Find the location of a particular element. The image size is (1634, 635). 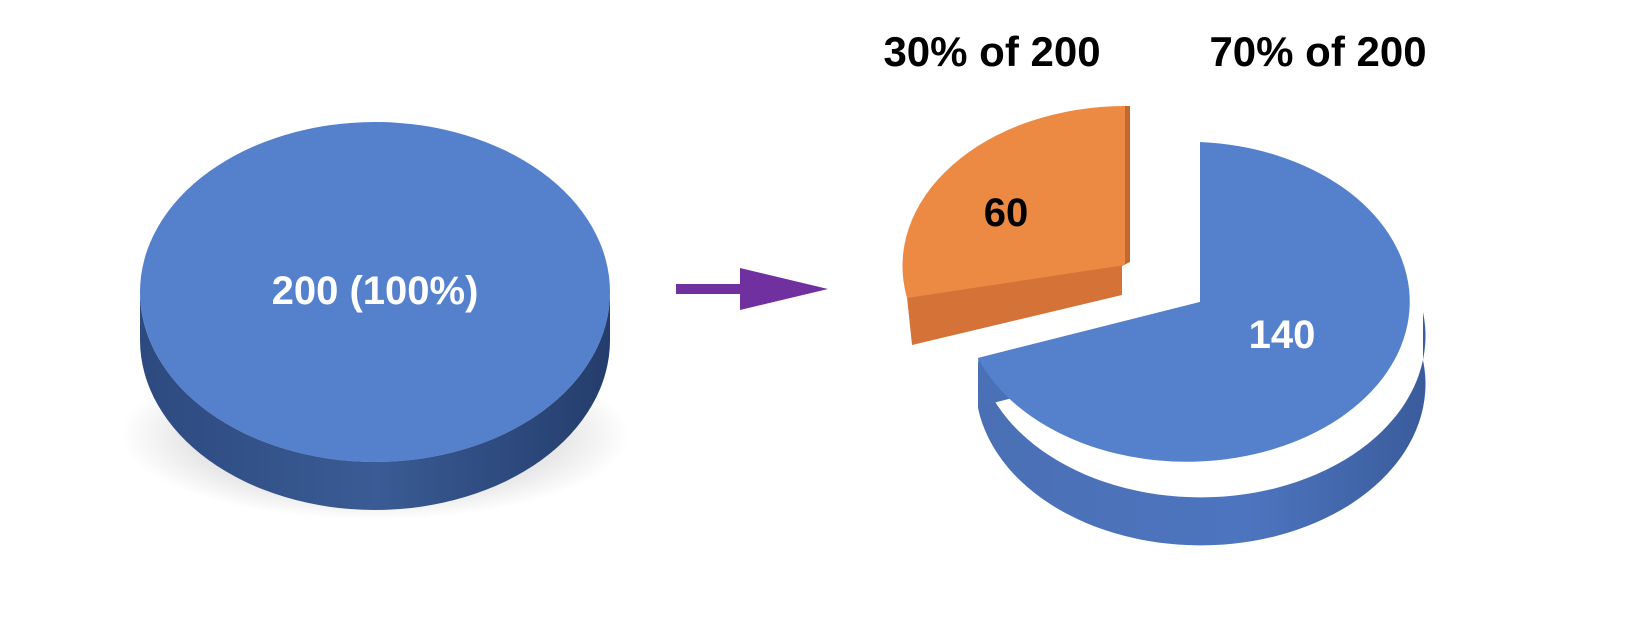

data-label-140: 140 is located at coordinates (1282, 335).